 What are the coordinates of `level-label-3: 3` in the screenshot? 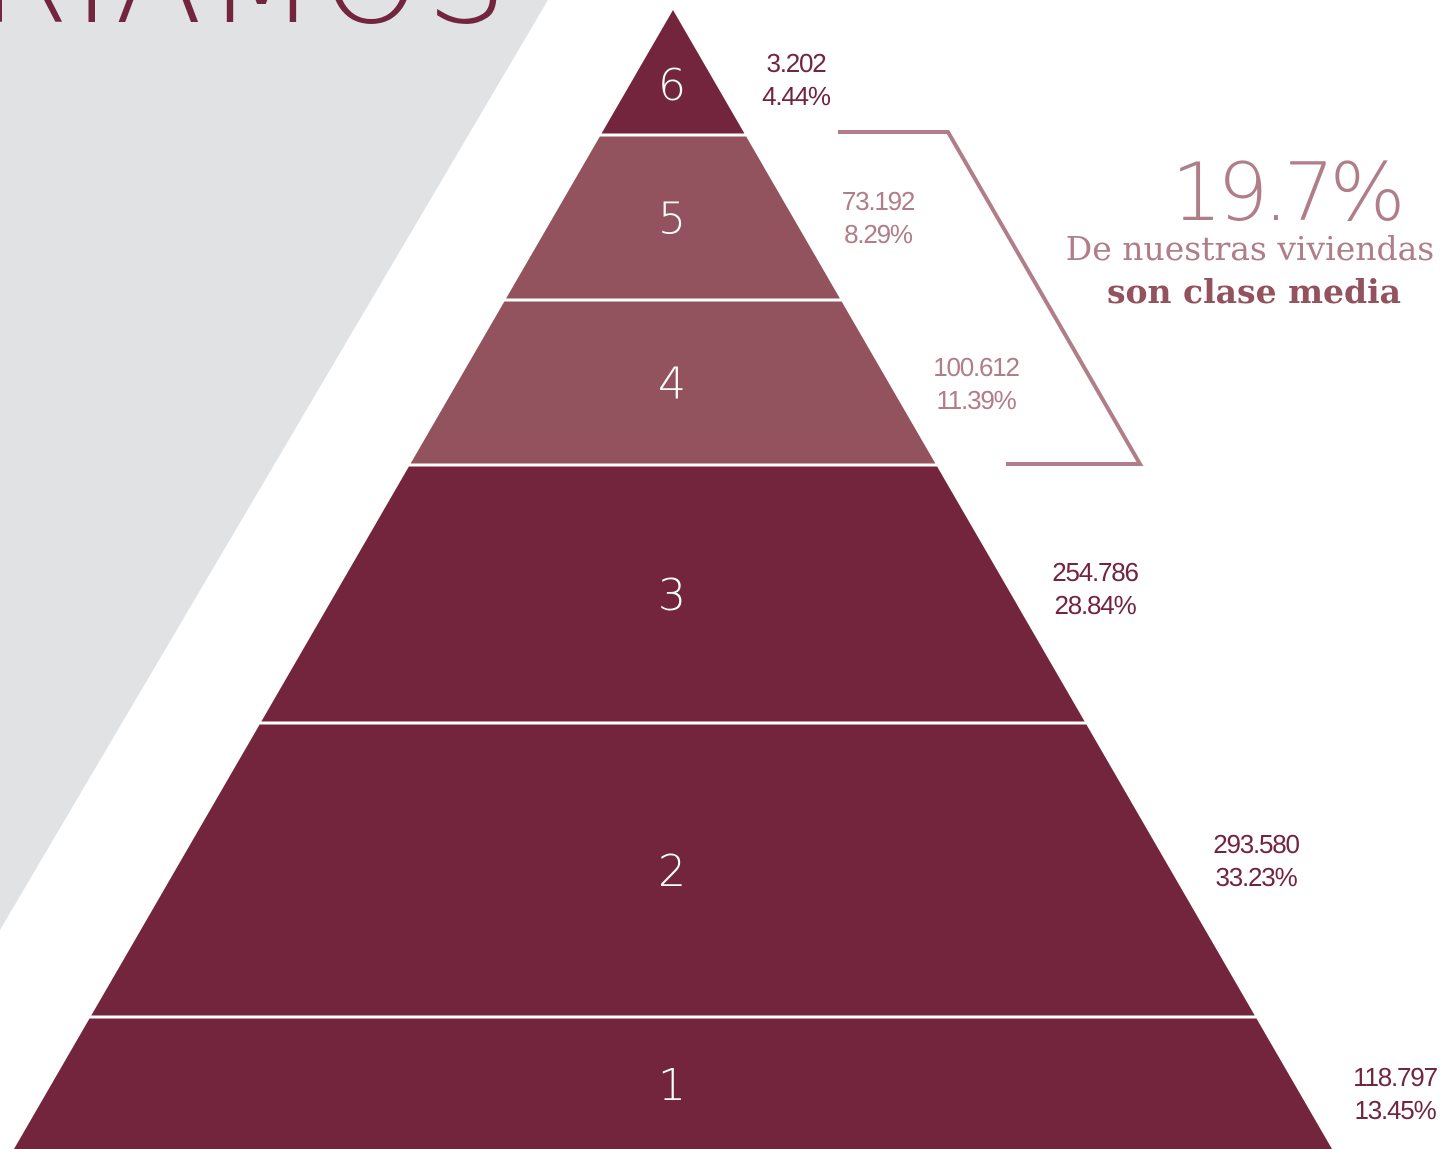 It's located at (672, 595).